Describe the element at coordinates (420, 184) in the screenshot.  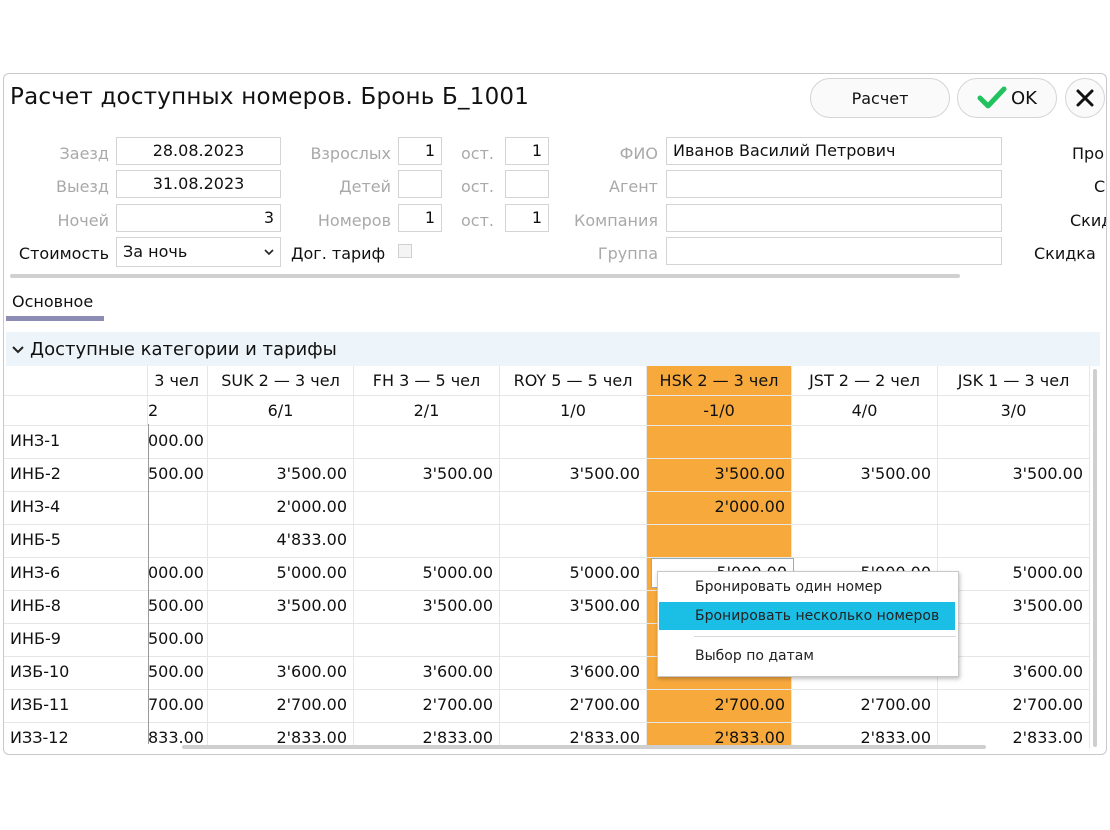
I see `children-field` at that location.